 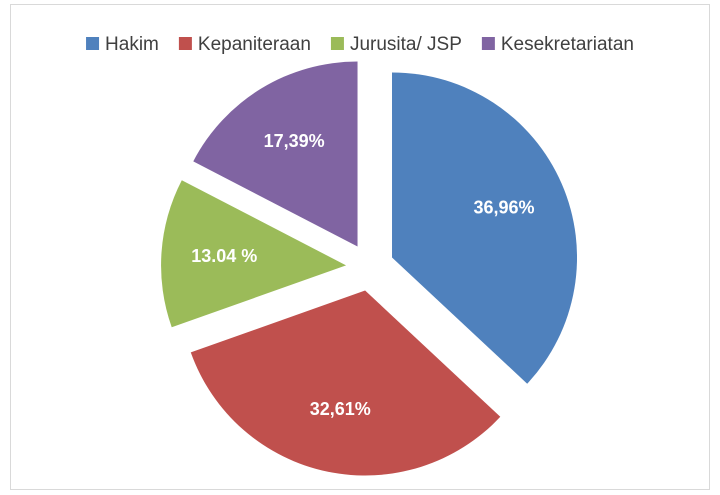 What do you see at coordinates (254, 44) in the screenshot?
I see `legend-label: Kepaniteraan` at bounding box center [254, 44].